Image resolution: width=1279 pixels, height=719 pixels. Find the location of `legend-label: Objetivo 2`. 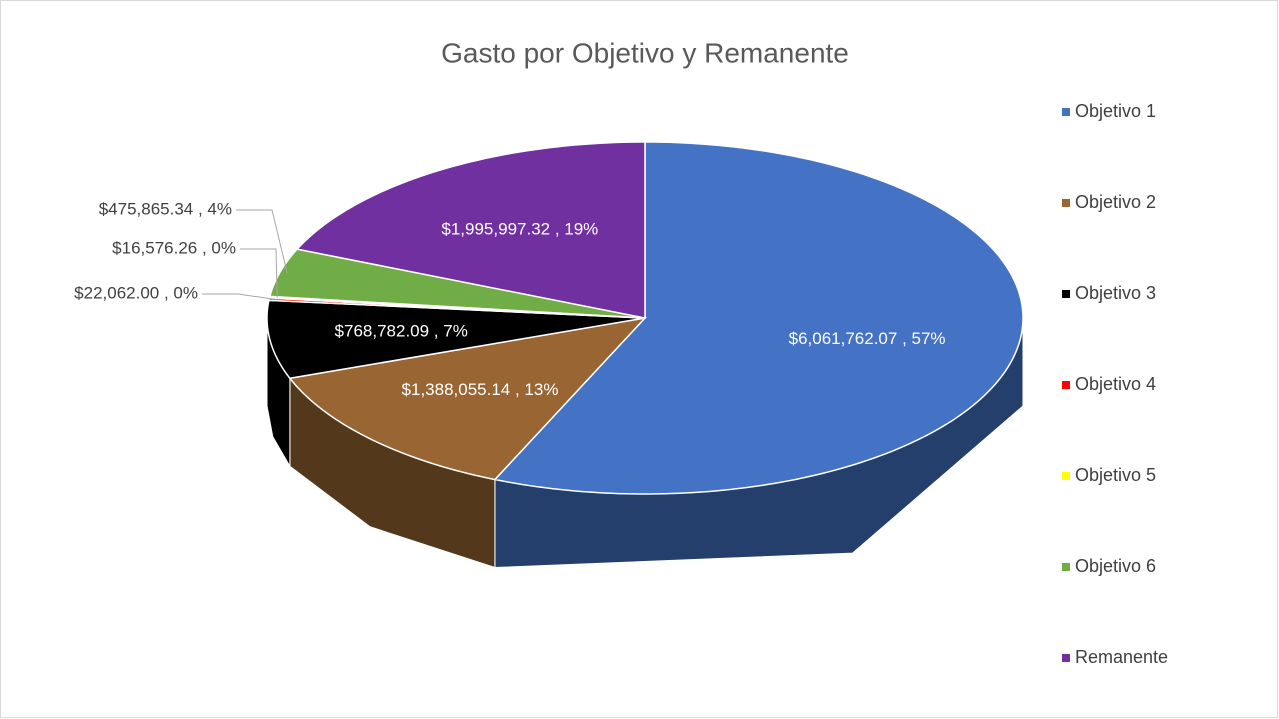

legend-label: Objetivo 2 is located at coordinates (1115, 202).